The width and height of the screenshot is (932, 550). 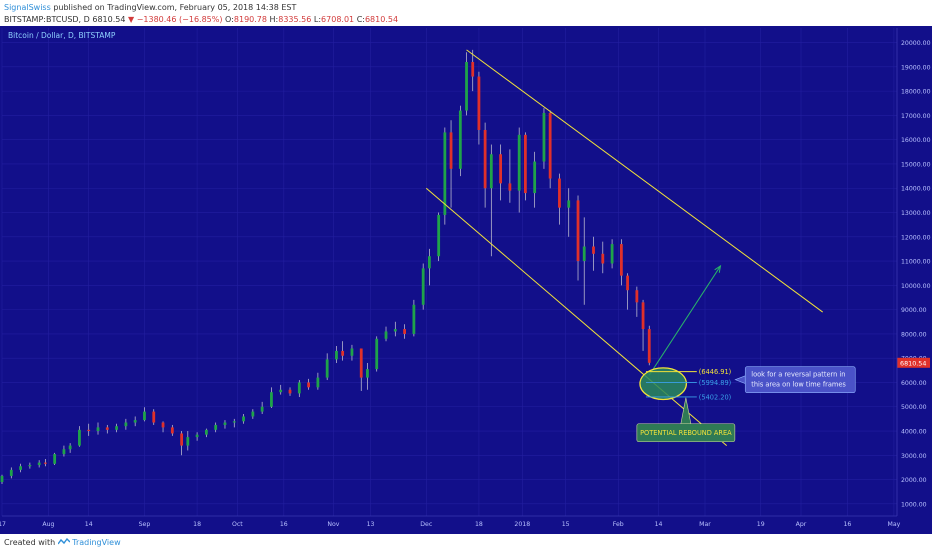 I want to click on y-tick-label: 20000.00, so click(x=916, y=43).